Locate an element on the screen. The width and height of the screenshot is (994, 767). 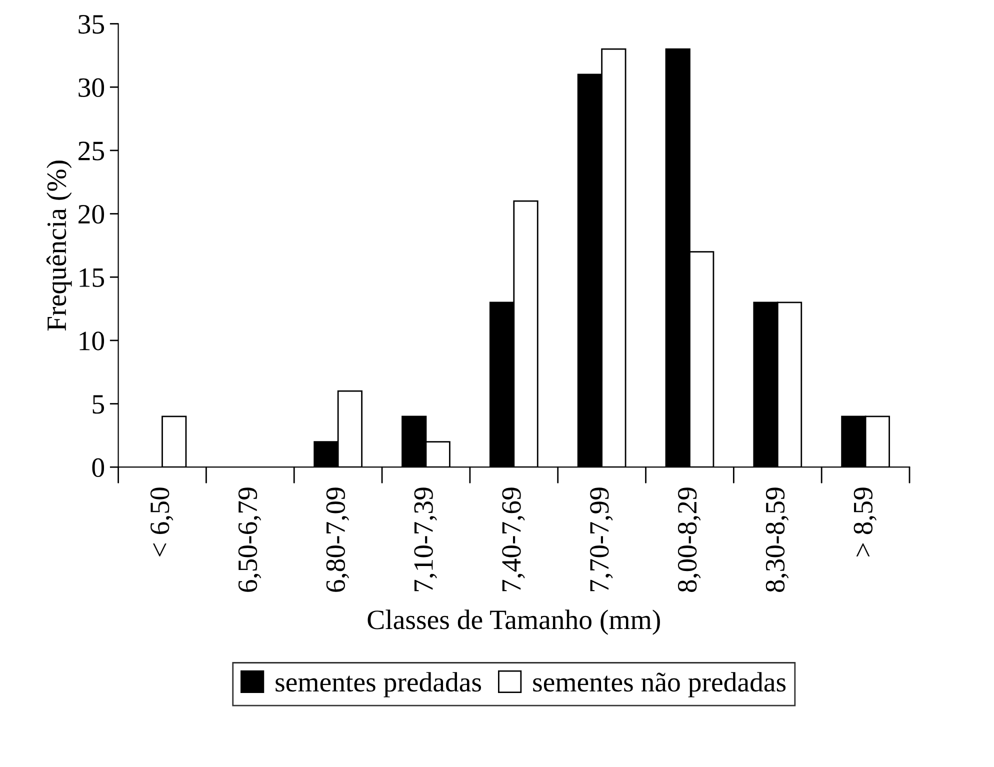
y-tick-label: 20 is located at coordinates (91, 214).